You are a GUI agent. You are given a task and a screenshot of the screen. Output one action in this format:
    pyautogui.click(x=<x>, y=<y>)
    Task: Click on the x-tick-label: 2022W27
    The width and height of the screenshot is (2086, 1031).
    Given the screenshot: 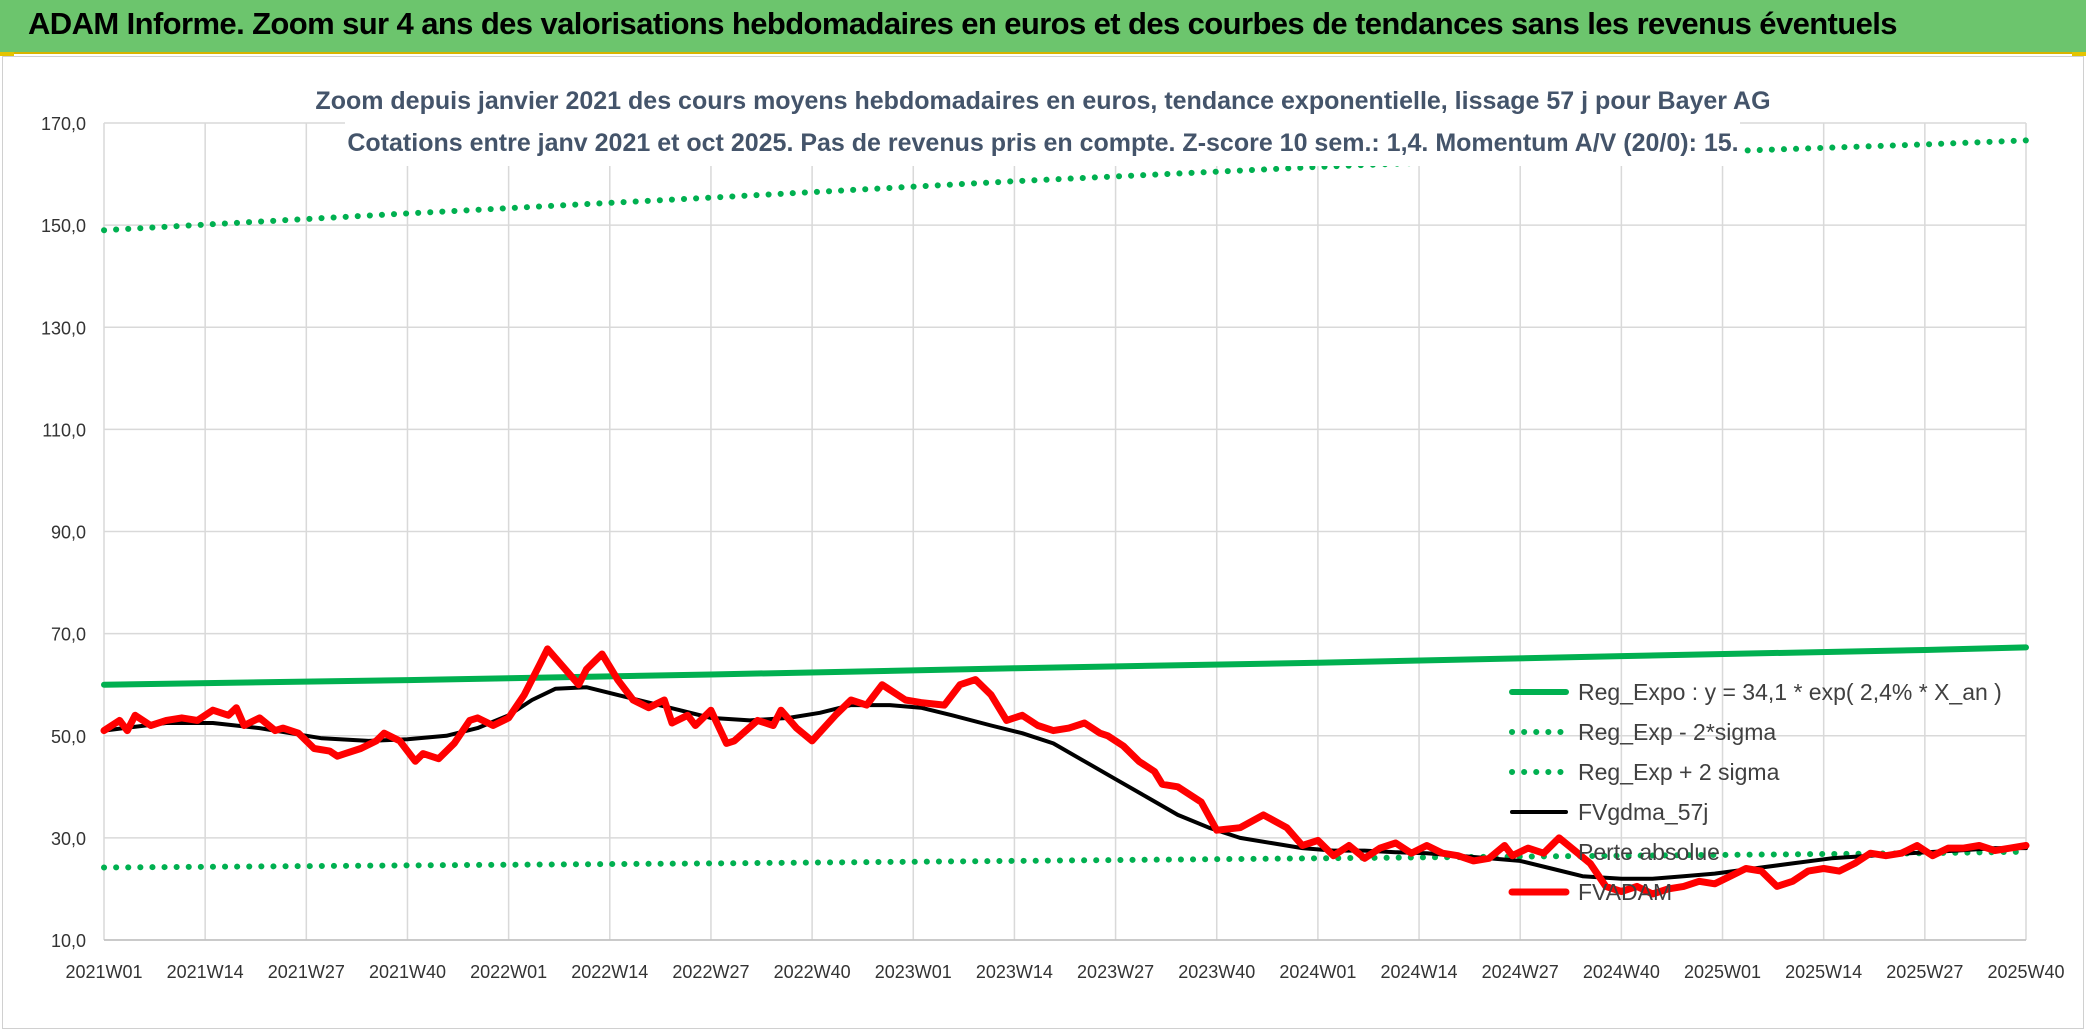 What is the action you would take?
    pyautogui.click(x=710, y=972)
    